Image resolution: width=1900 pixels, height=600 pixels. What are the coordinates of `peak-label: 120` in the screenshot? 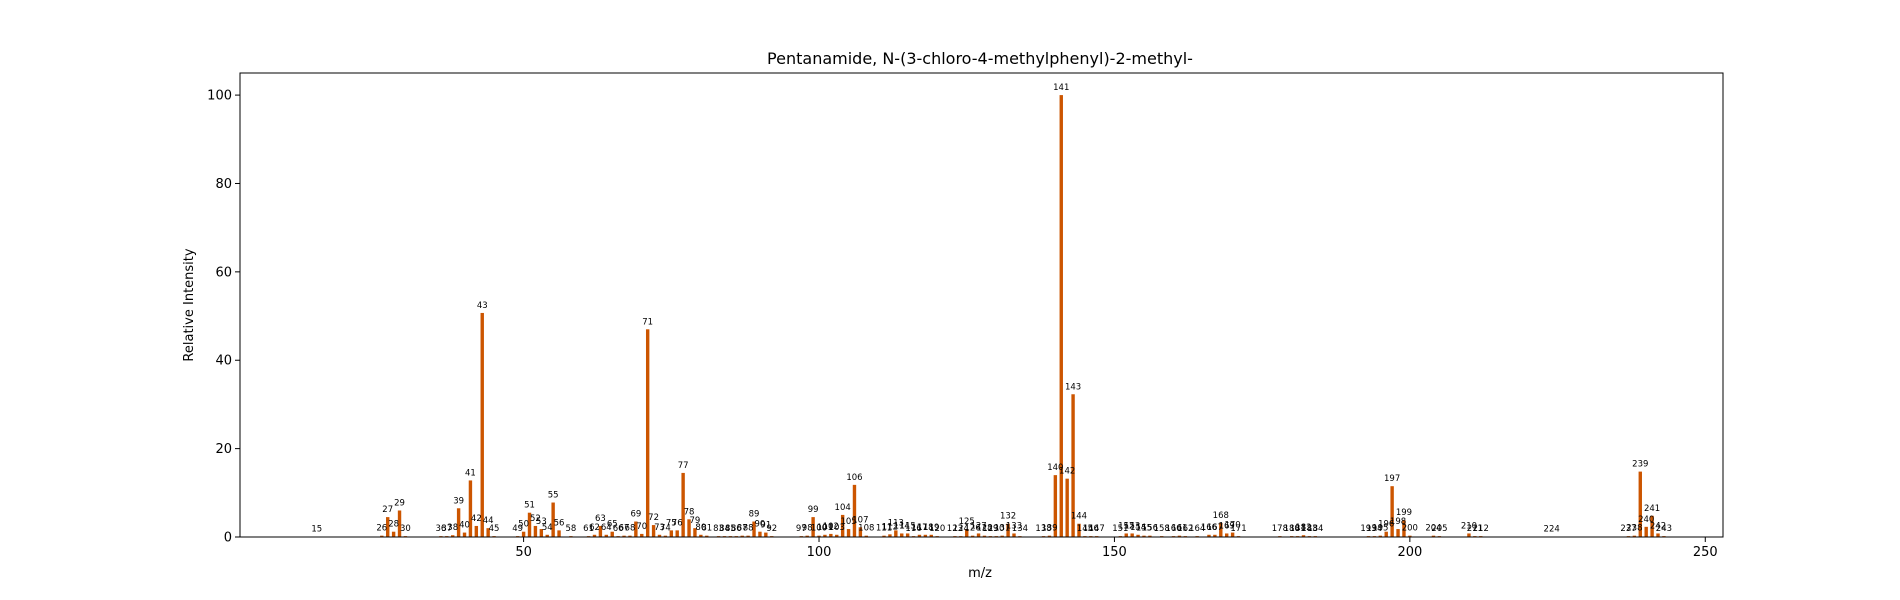 It's located at (937, 529).